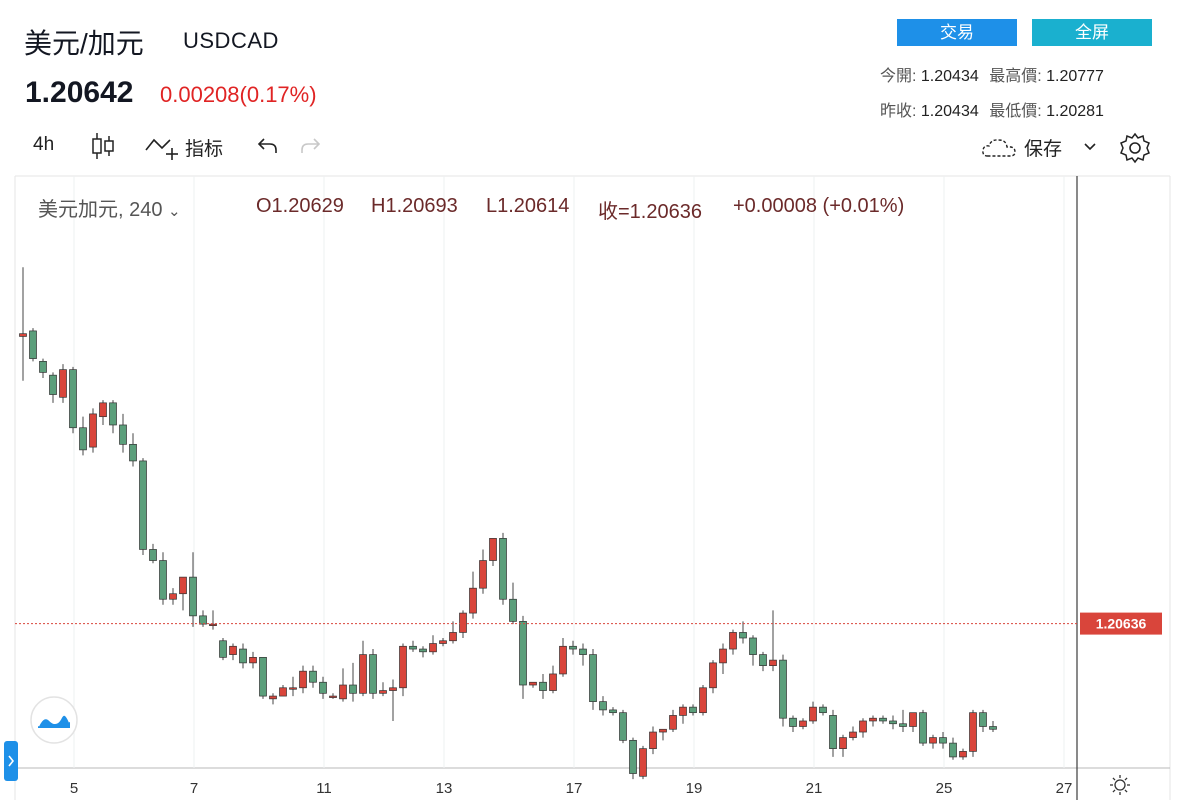 This screenshot has height=812, width=1177. Describe the element at coordinates (574, 788) in the screenshot. I see `x-tick-label: 17` at that location.